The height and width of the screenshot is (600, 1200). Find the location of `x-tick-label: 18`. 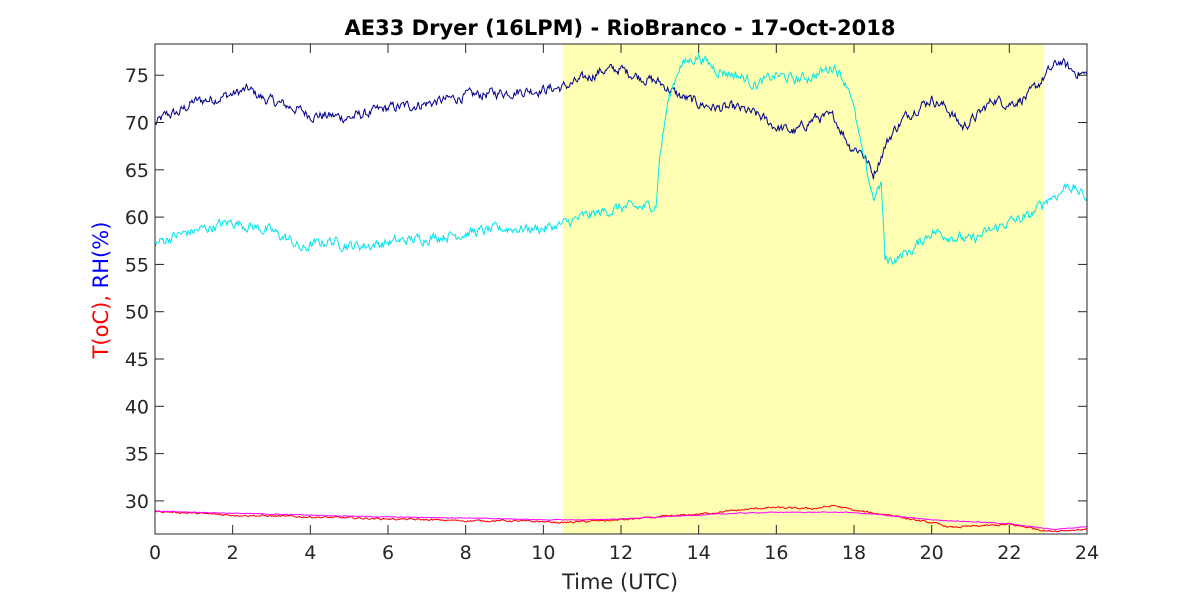

x-tick-label: 18 is located at coordinates (854, 553).